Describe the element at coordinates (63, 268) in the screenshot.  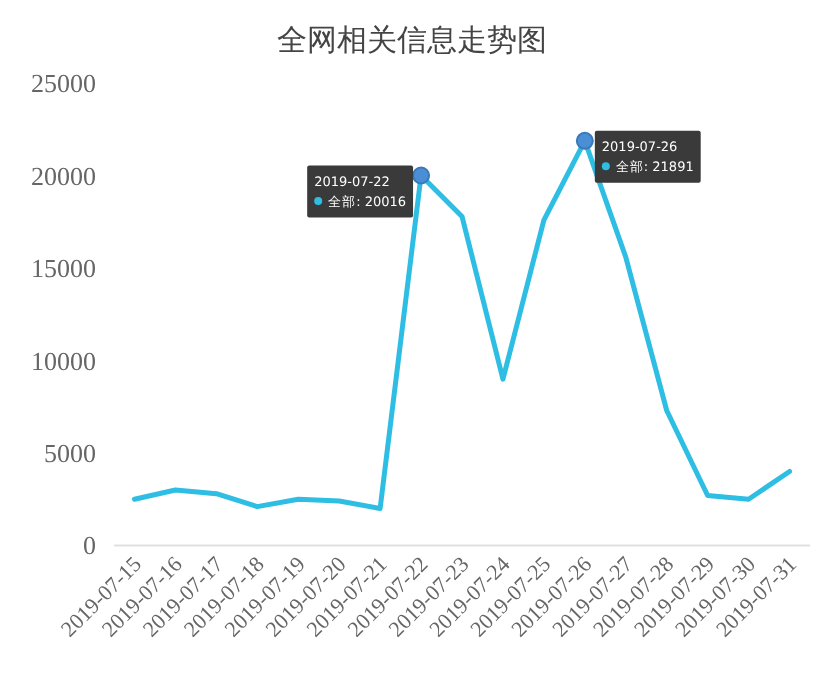
I see `y-tick-label: 15000` at that location.